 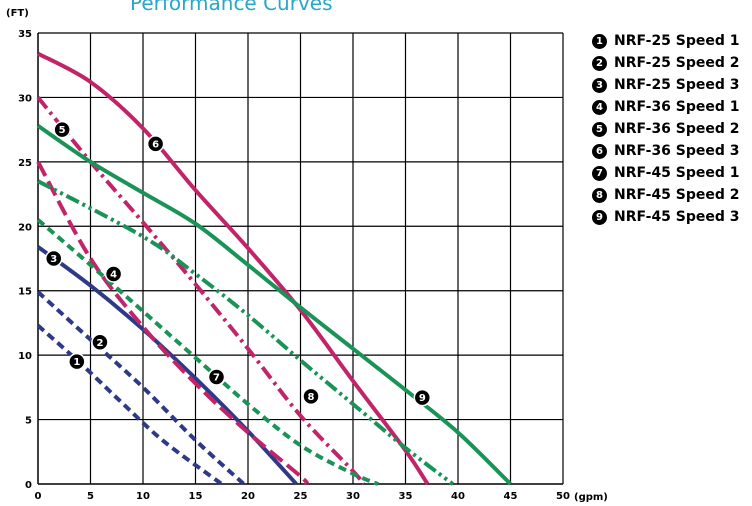 I want to click on x-tick-label: 50, so click(x=563, y=496).